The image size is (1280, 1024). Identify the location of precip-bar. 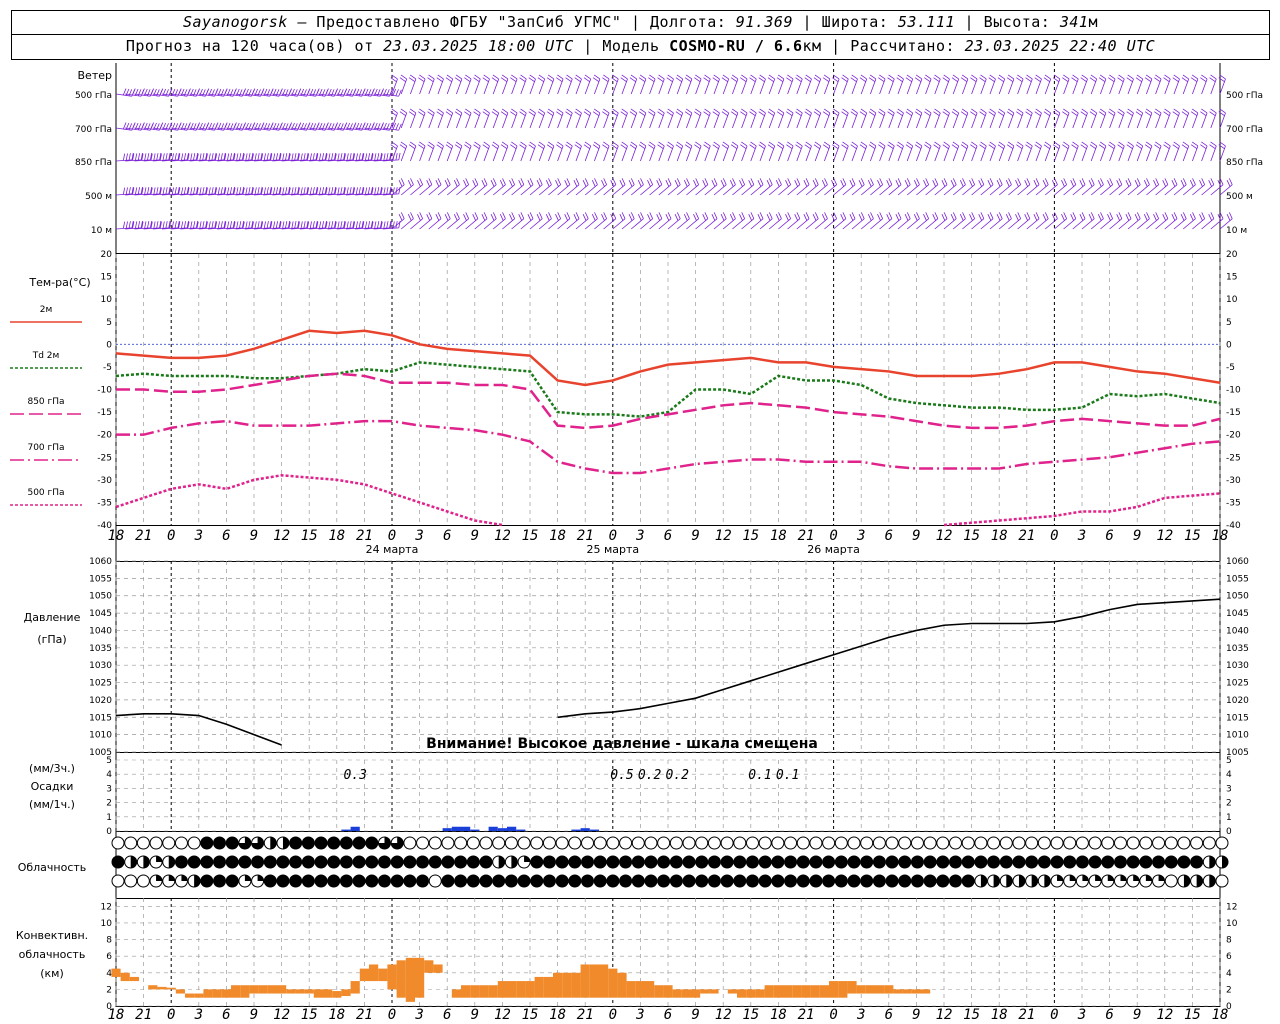
(475, 830).